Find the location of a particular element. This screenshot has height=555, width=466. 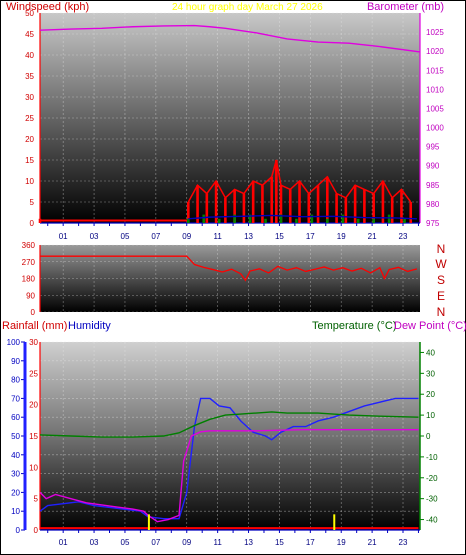

compass-label: W is located at coordinates (441, 264).